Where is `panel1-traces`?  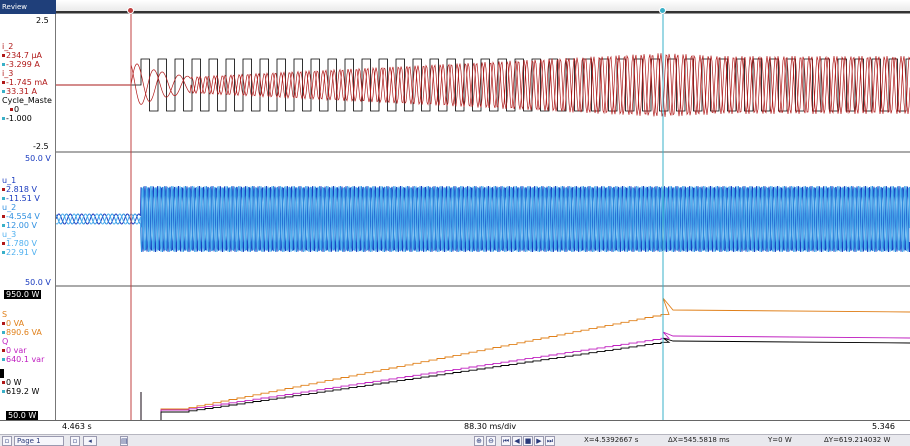 panel1-traces is located at coordinates (483, 85).